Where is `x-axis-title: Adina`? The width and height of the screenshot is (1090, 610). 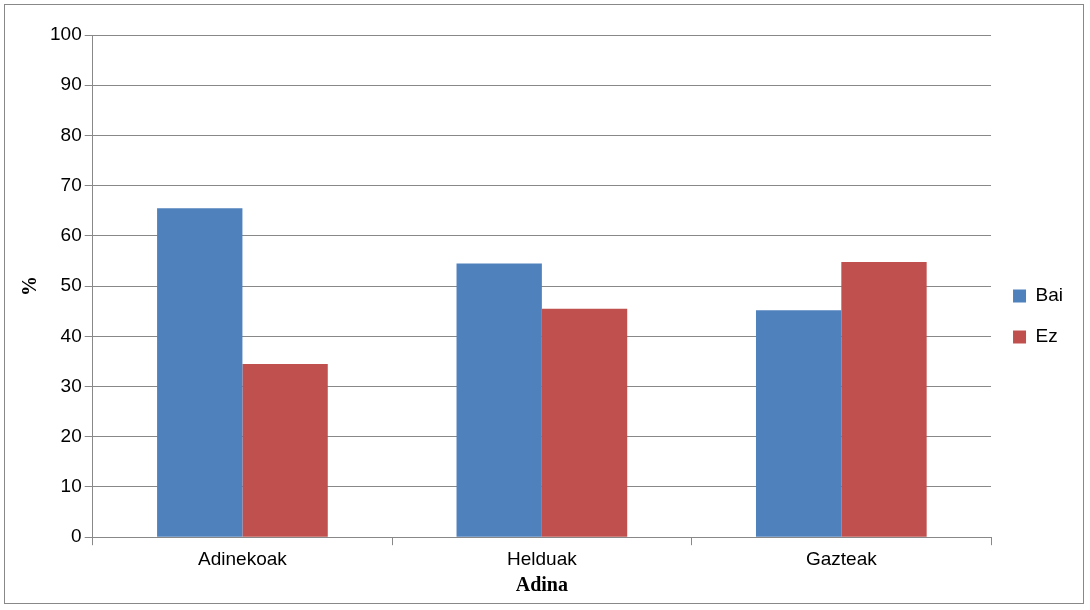 x-axis-title: Adina is located at coordinates (541, 584).